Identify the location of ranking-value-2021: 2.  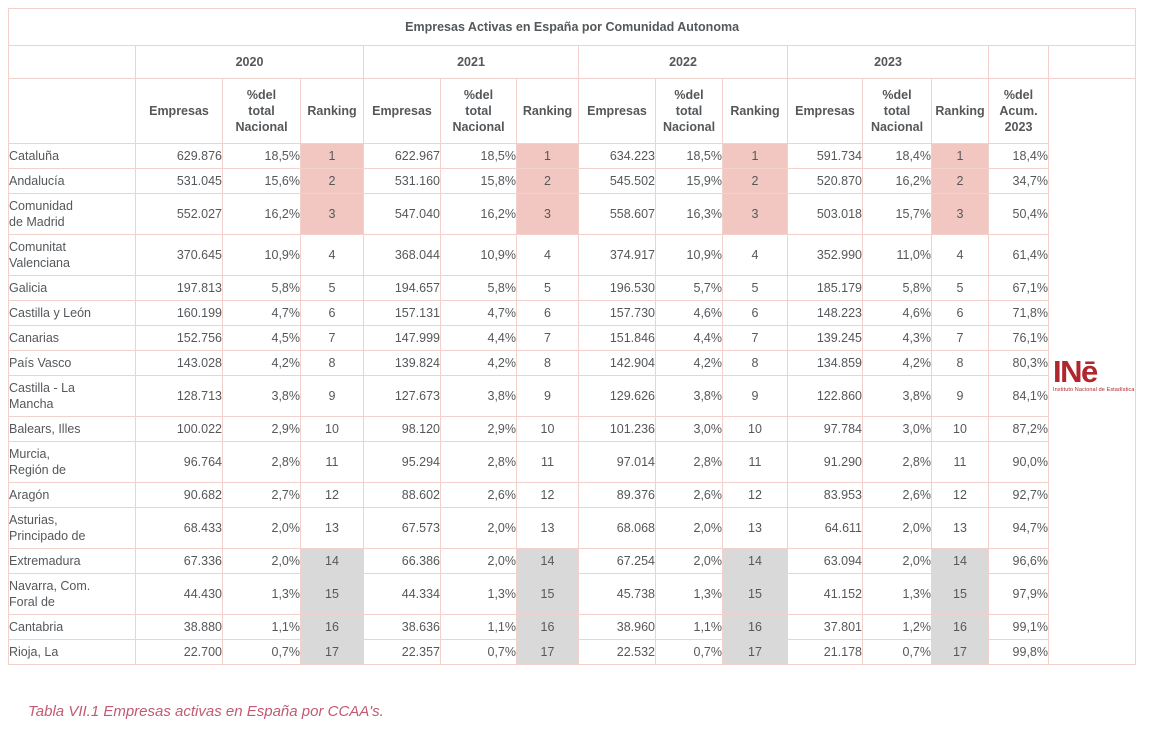
(547, 181).